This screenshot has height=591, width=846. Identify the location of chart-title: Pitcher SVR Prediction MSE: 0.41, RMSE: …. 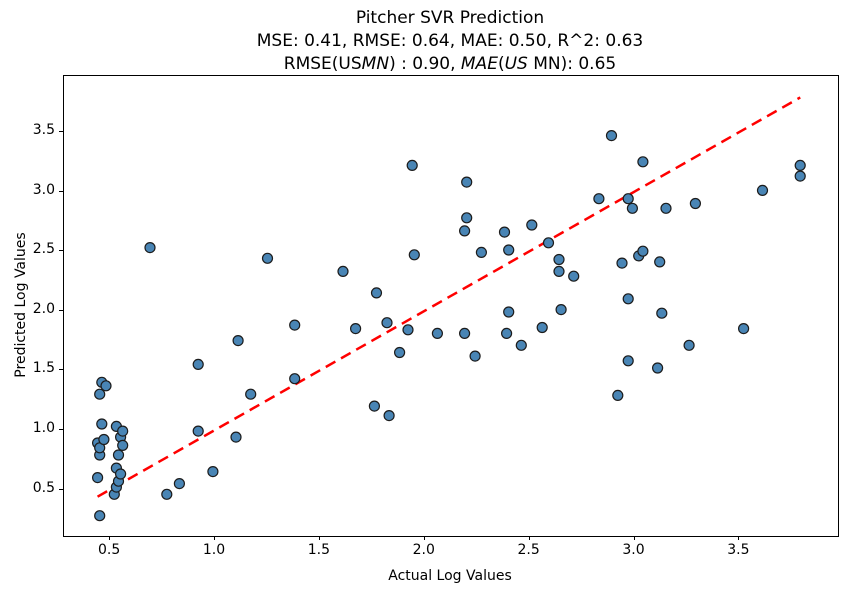
(450, 41).